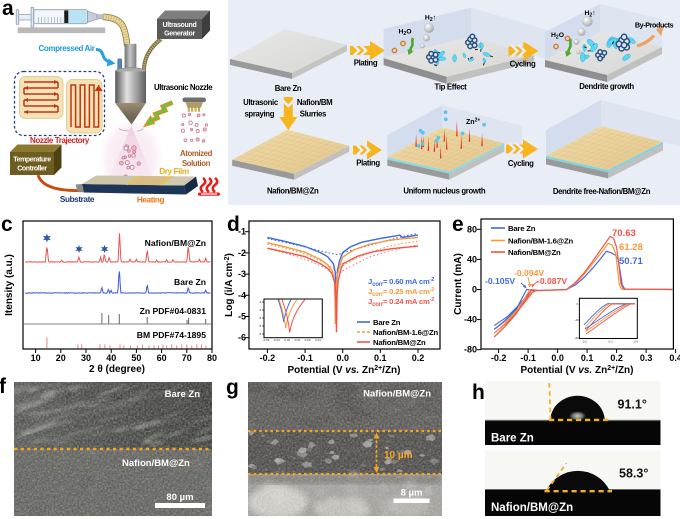  I want to click on svg-text: Atomized, so click(196, 153).